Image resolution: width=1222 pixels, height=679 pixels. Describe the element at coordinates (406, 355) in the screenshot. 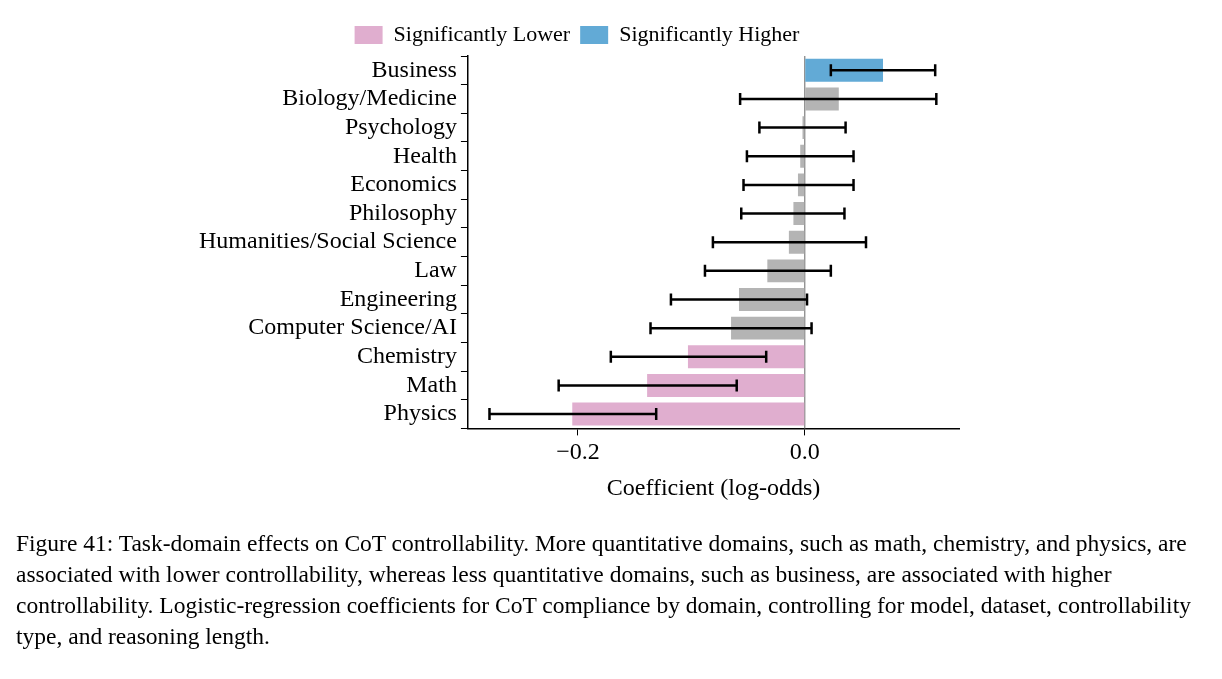

I see `y-tick-label: Chemistry` at that location.